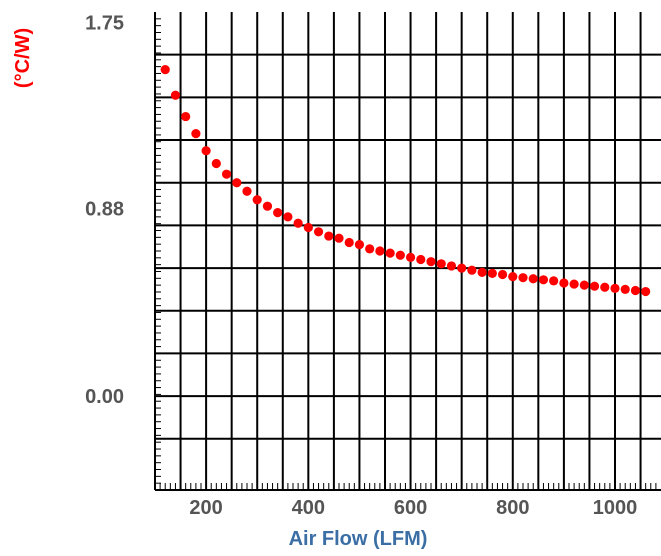 The width and height of the screenshot is (661, 556). I want to click on x-axis-title: Air Flow (LFM), so click(358, 539).